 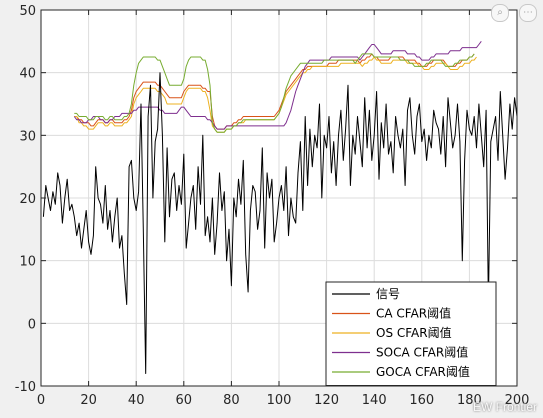 I want to click on y-tick-label: 20, so click(x=27, y=199).